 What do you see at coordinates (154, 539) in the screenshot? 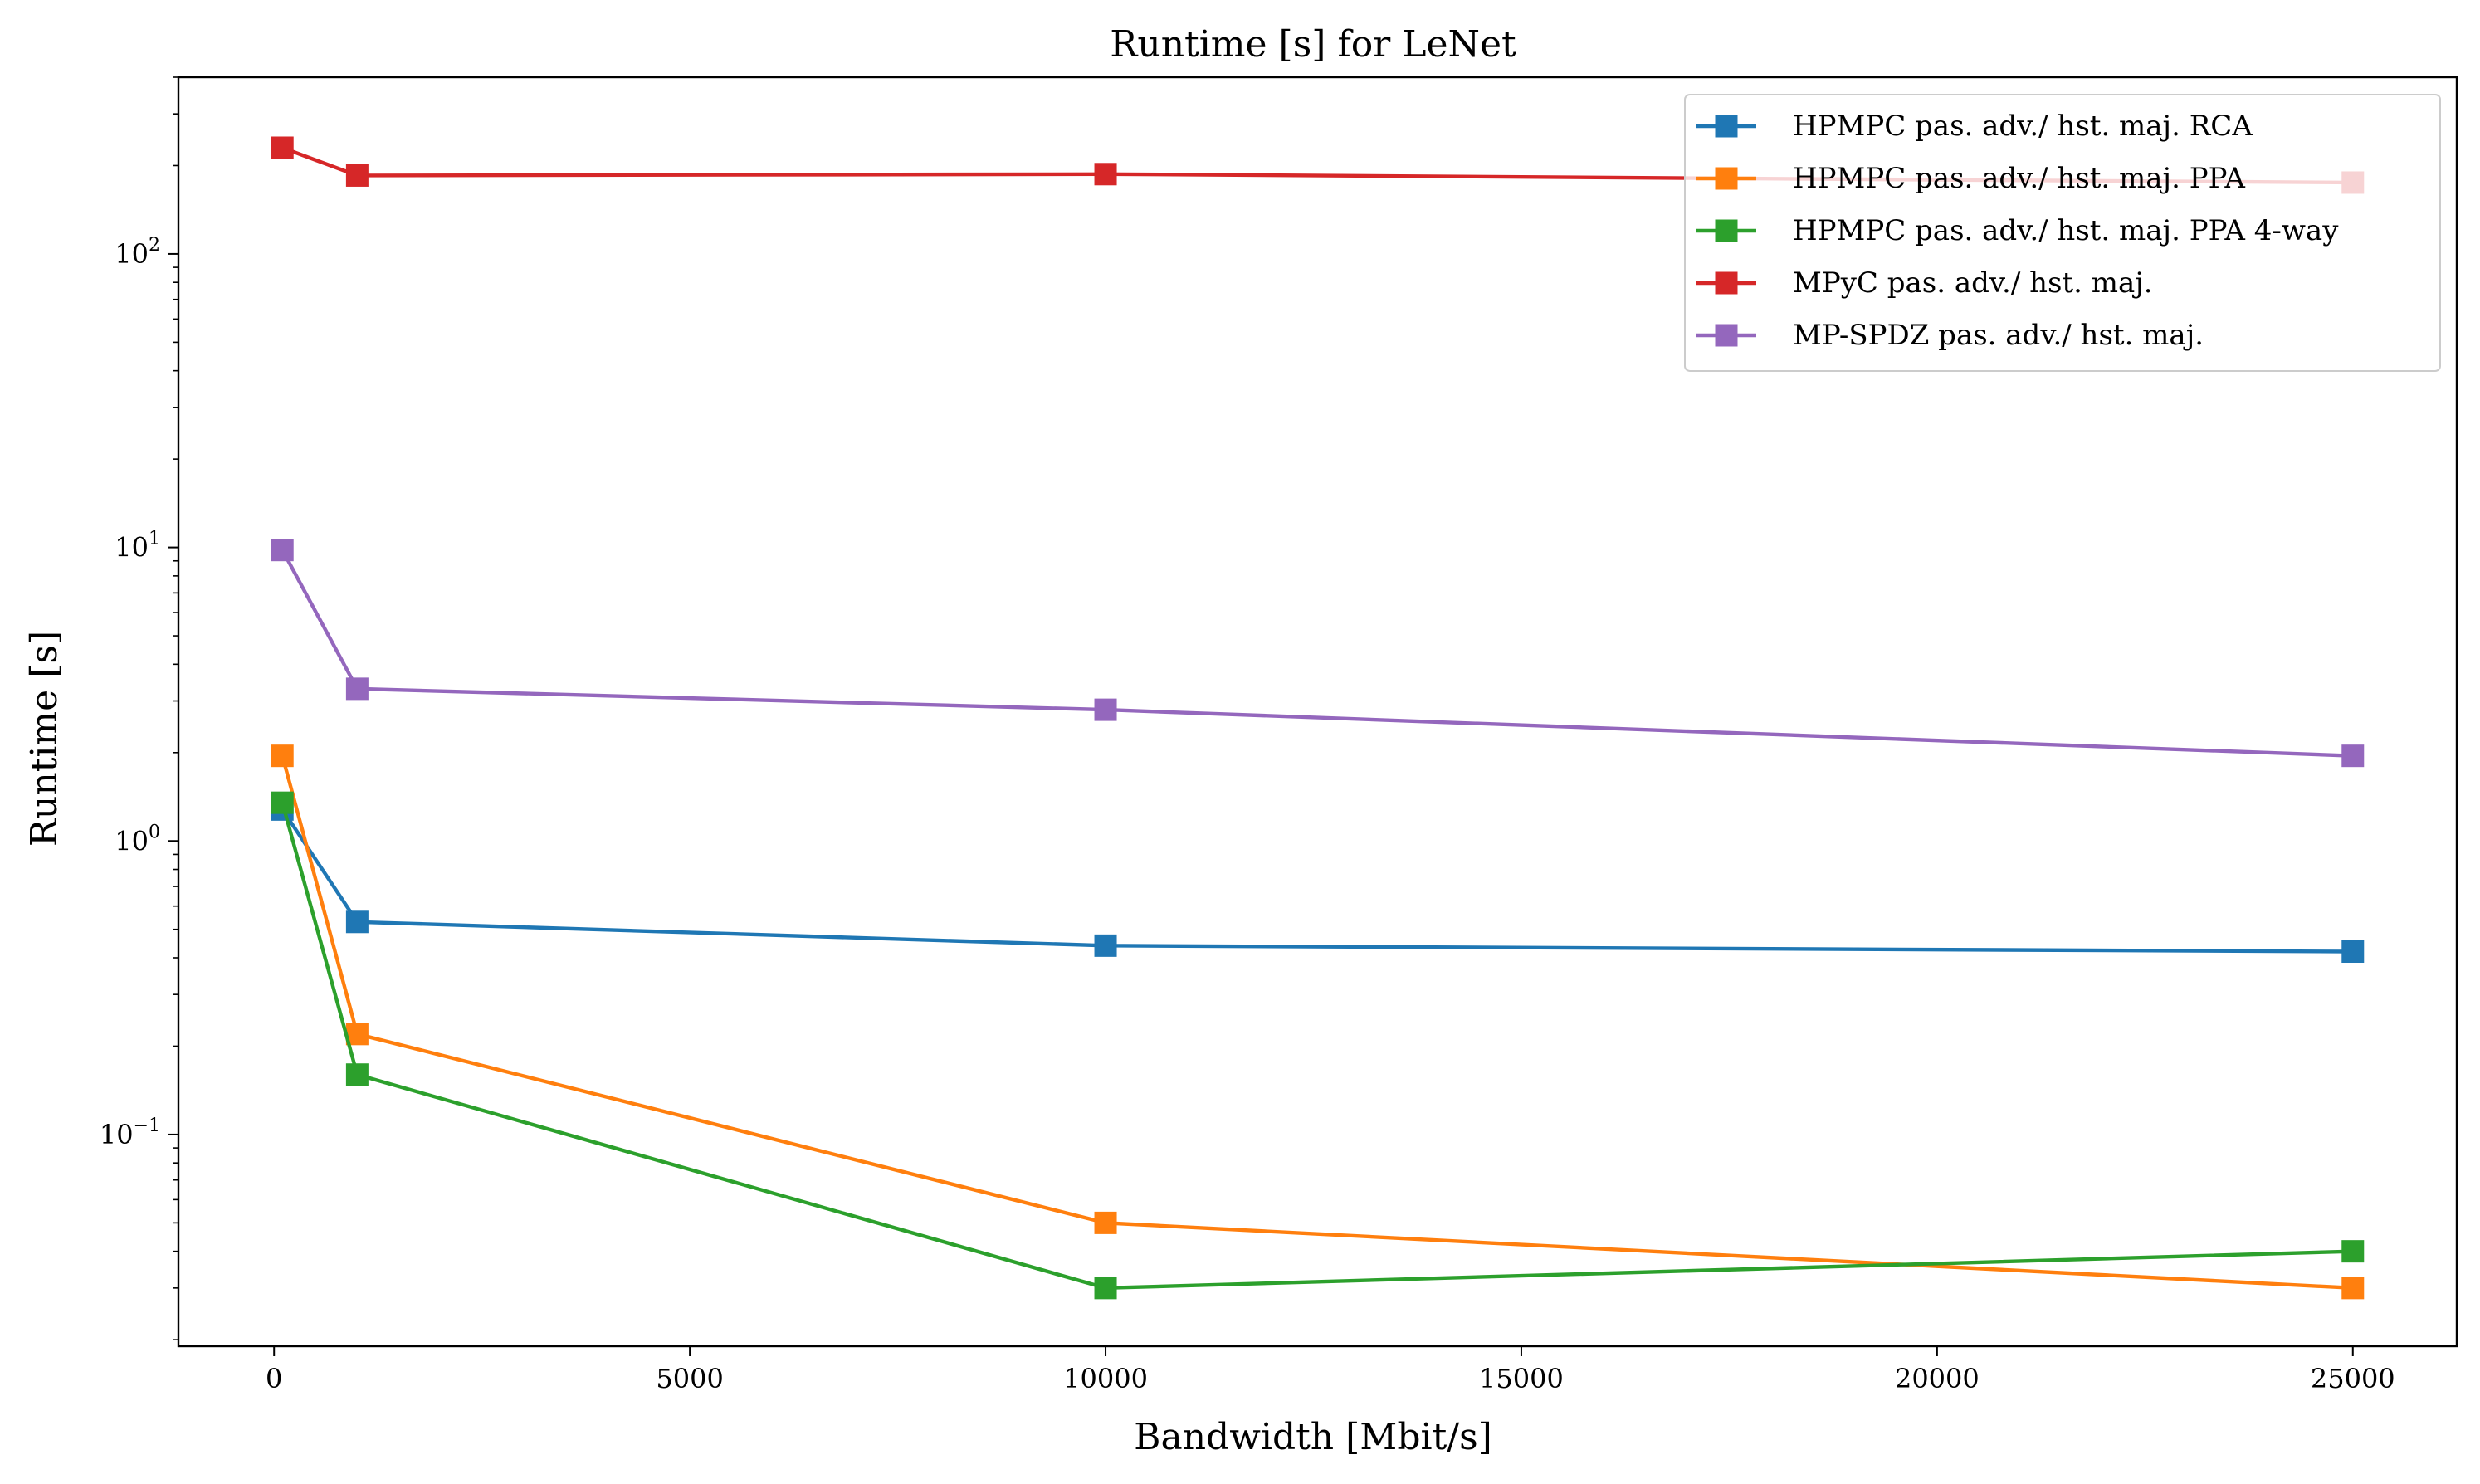
I see `y-tick-exponent: 1` at bounding box center [154, 539].